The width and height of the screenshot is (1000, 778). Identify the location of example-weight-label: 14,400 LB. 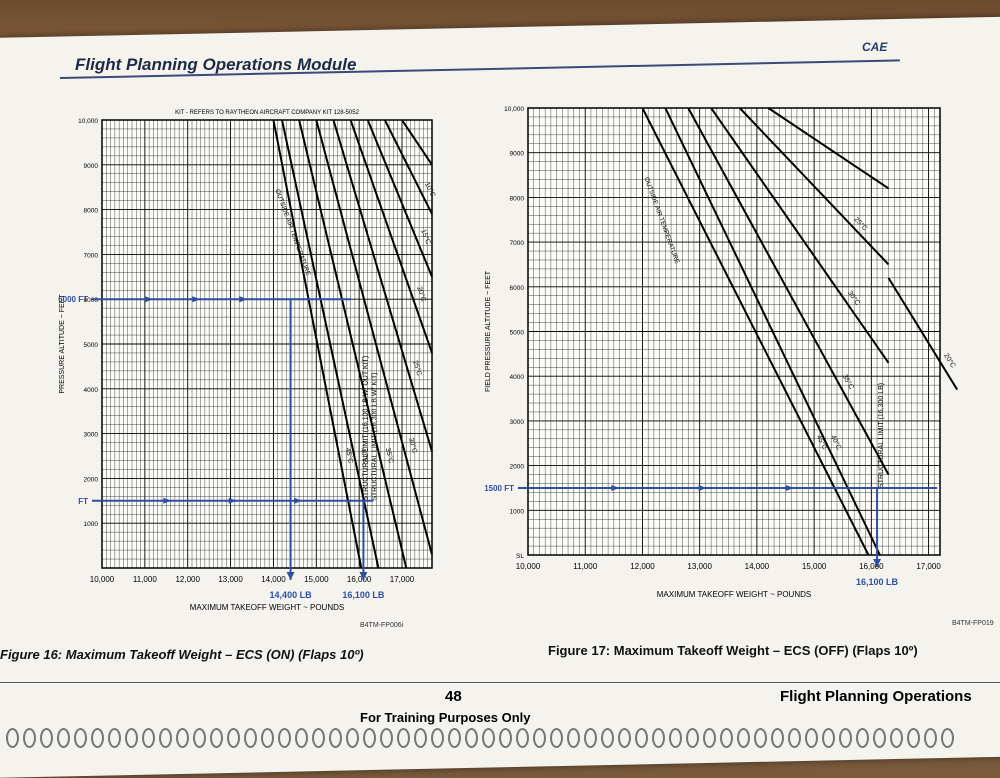
(291, 595).